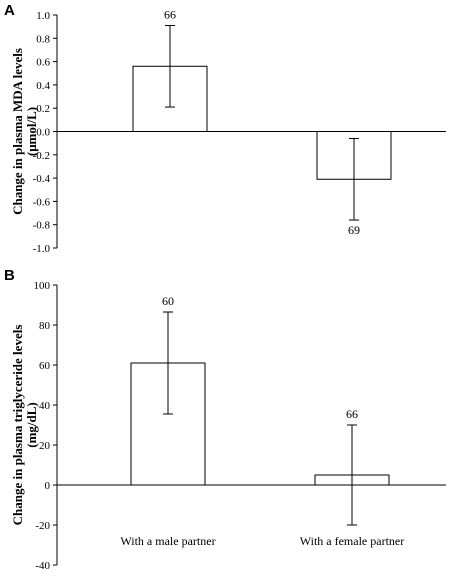 The image size is (454, 576). I want to click on y-tick-label: -0.4, so click(42, 179).